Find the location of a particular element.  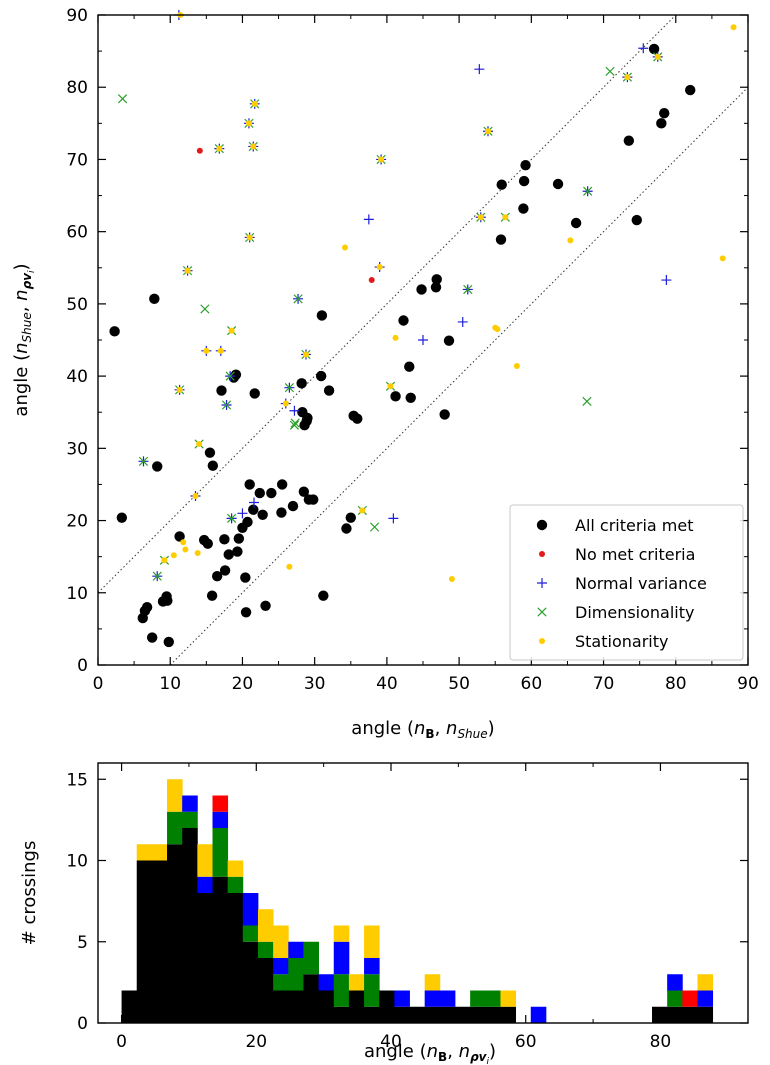

legend-entry-normal-variance: Normal variance is located at coordinates (622, 583).